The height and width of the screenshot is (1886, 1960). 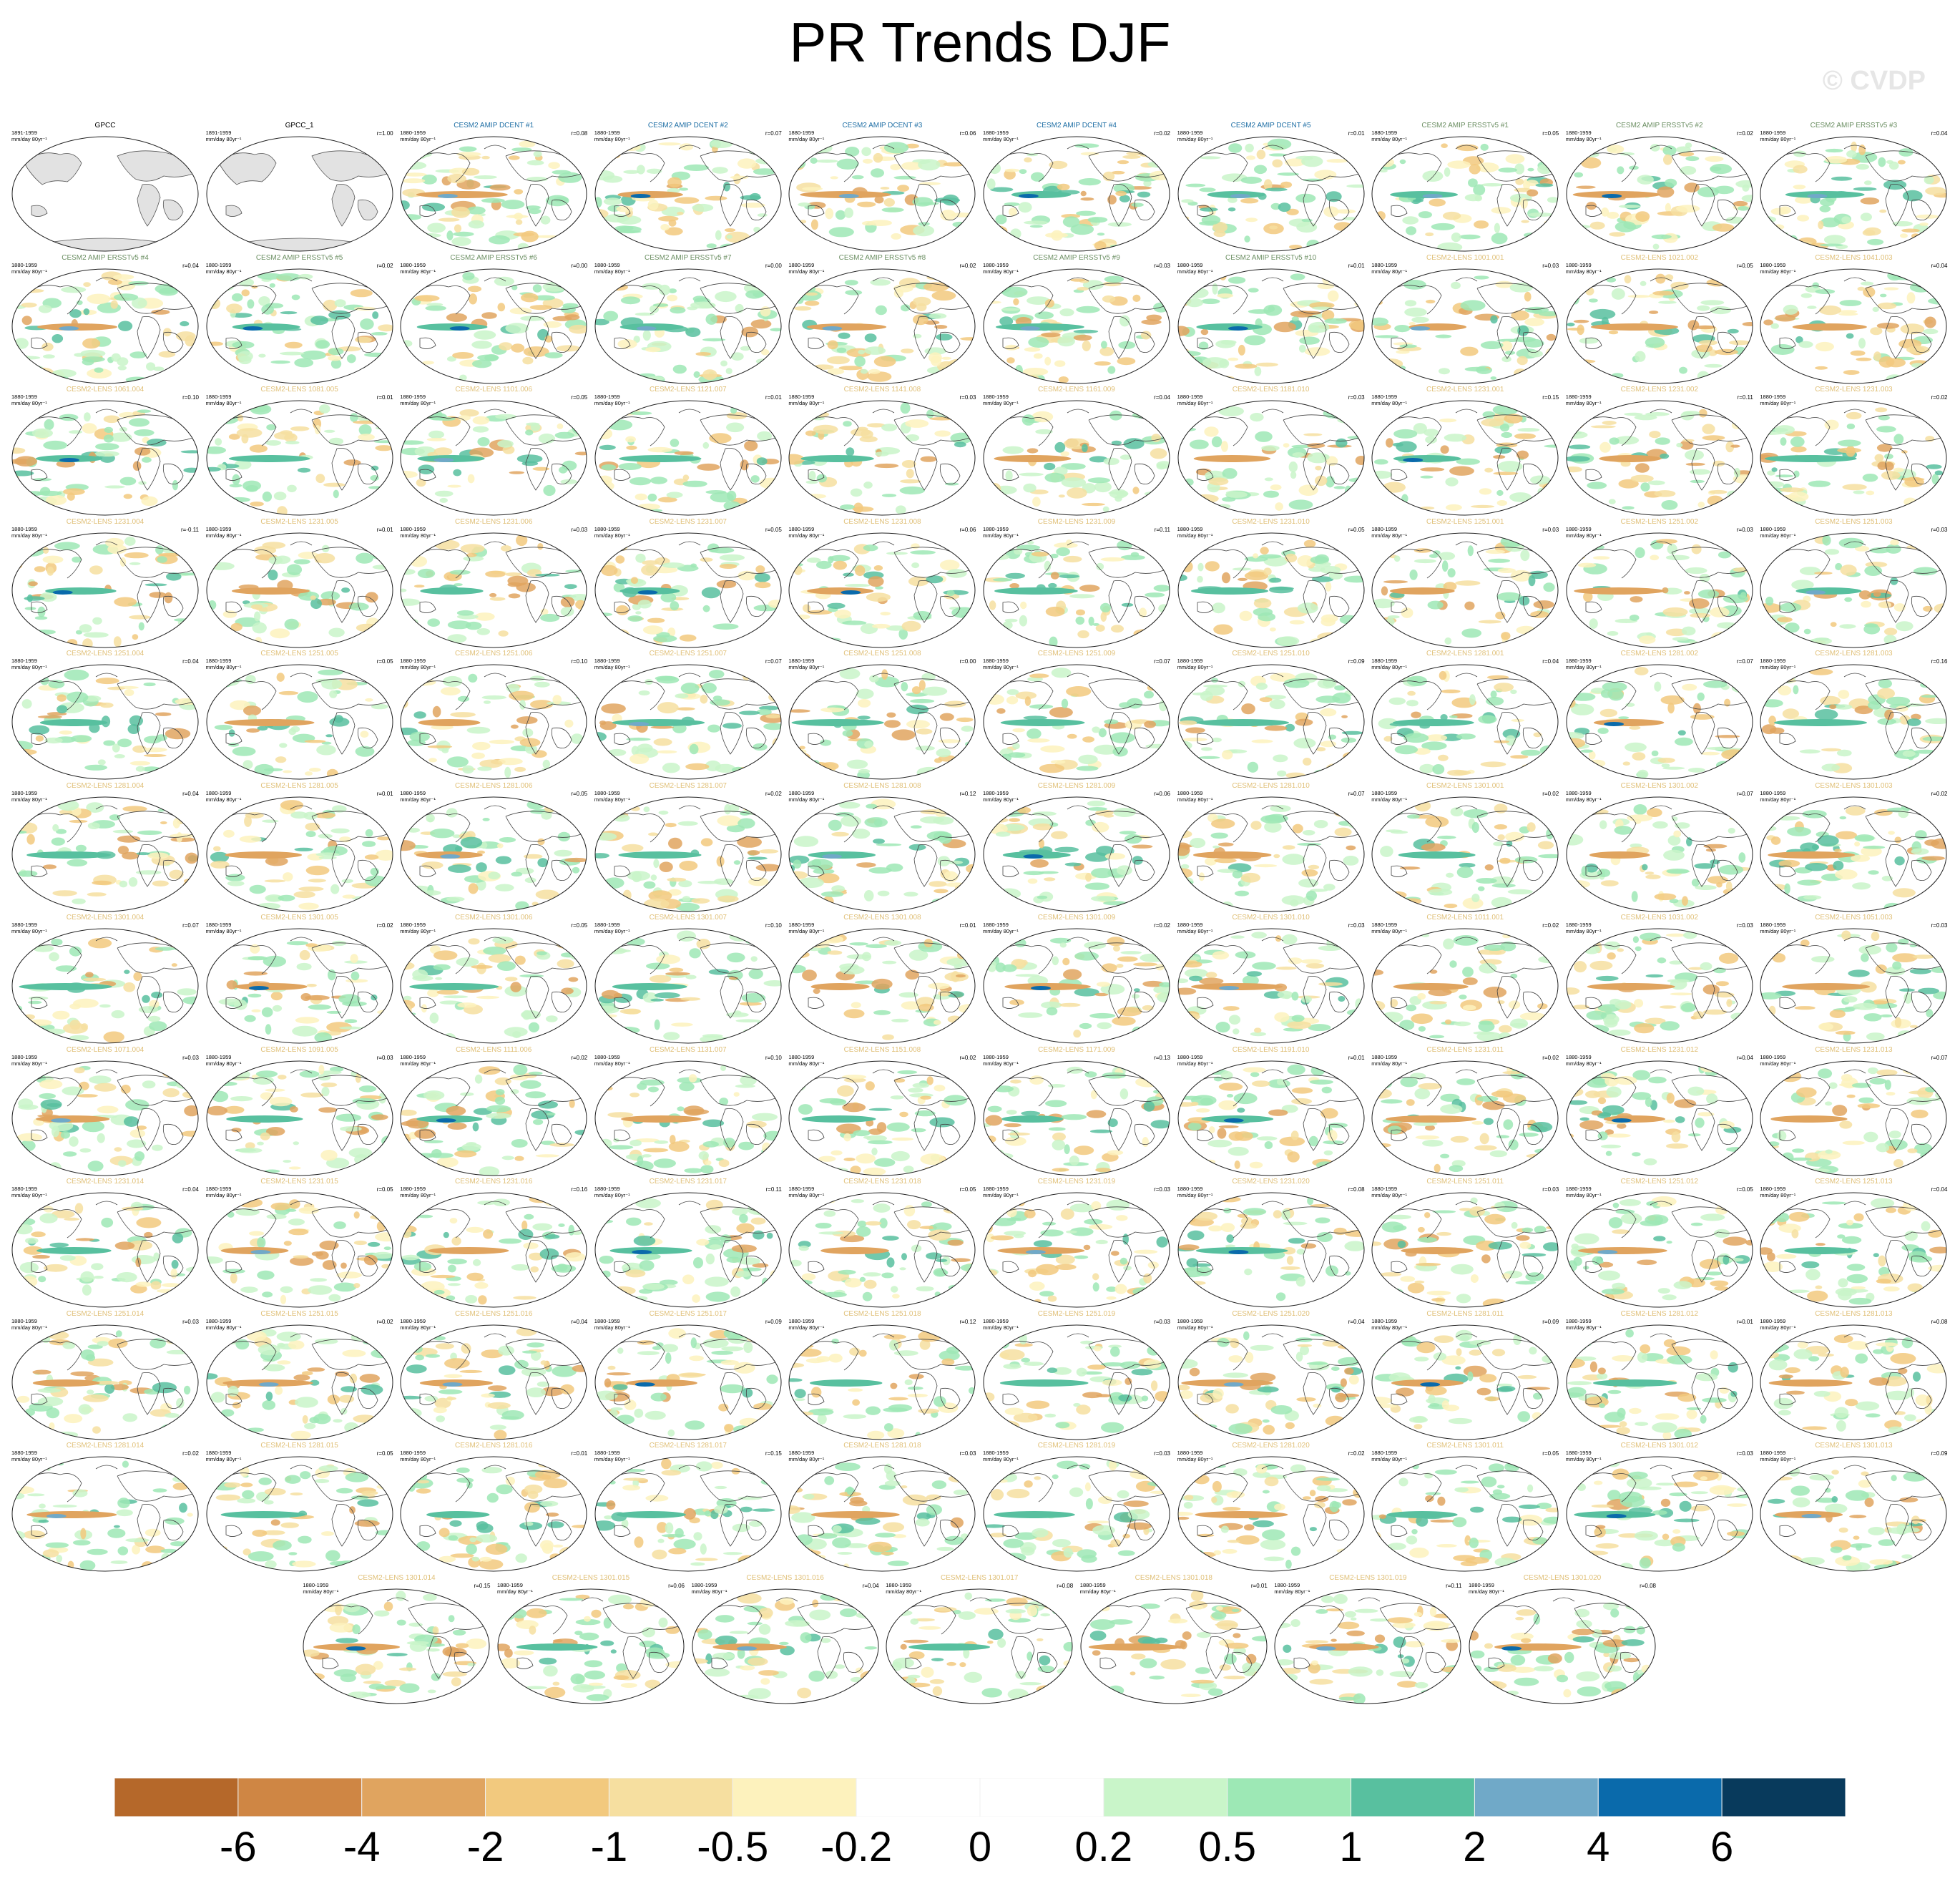 I want to click on panel-period: 1880-1959, so click(x=24, y=528).